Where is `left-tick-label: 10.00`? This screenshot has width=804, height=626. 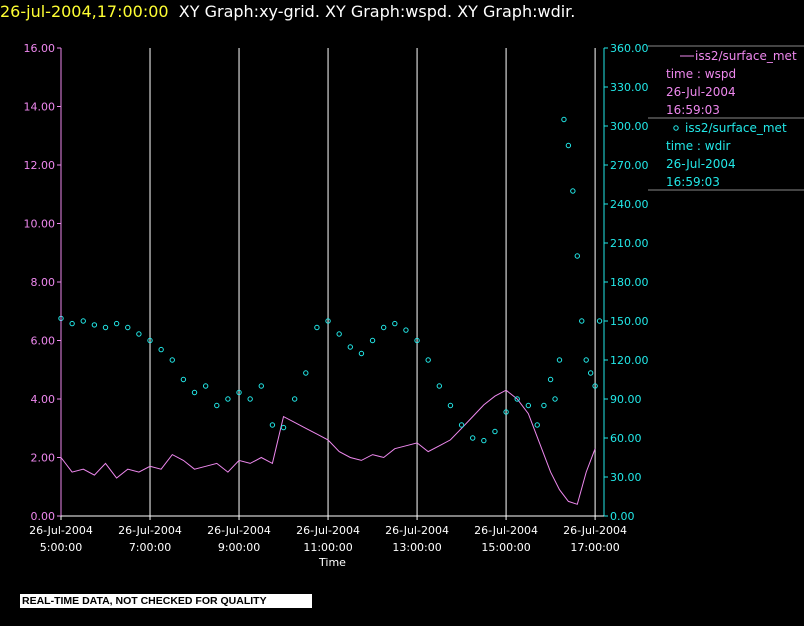
left-tick-label: 10.00 is located at coordinates (40, 224).